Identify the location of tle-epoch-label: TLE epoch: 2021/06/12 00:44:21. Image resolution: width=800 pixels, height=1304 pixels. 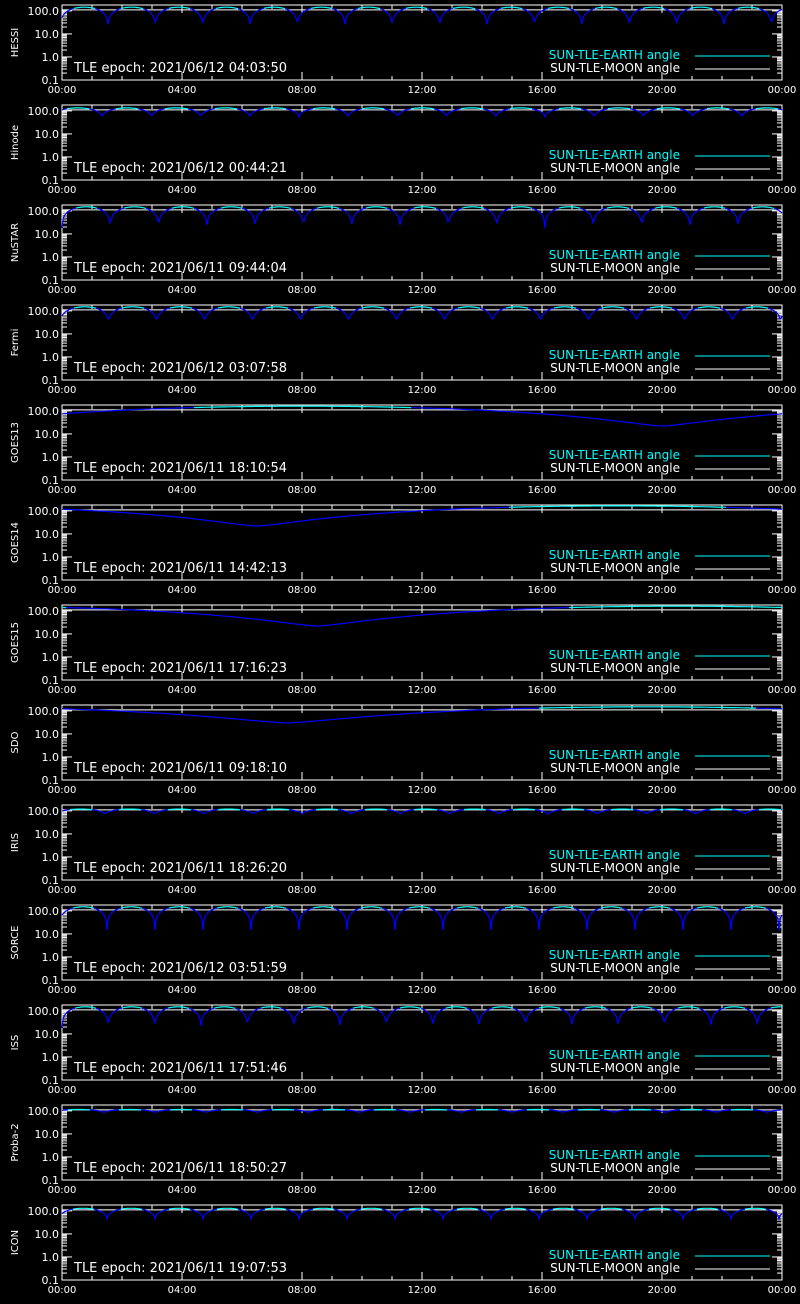
(180, 168).